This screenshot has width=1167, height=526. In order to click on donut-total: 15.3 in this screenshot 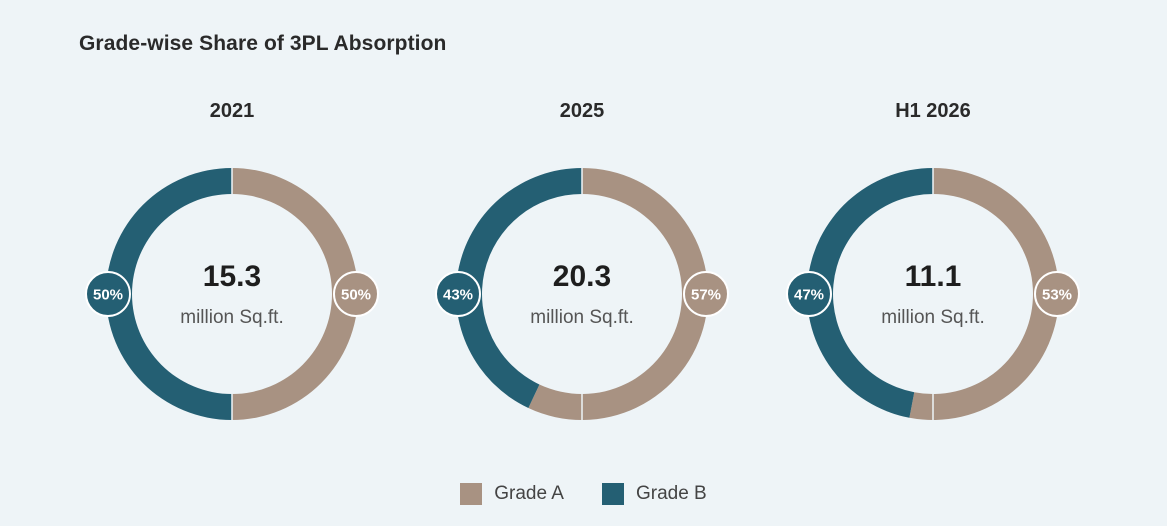, I will do `click(232, 276)`.